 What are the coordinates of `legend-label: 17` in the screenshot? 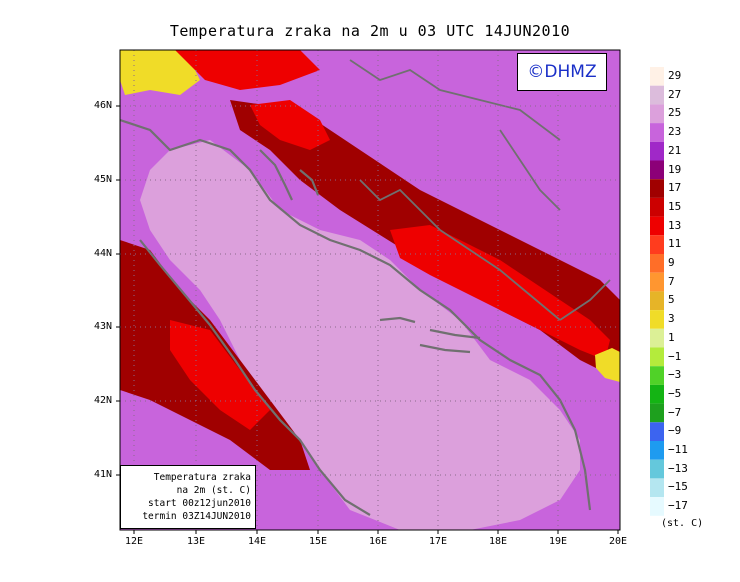 It's located at (675, 188).